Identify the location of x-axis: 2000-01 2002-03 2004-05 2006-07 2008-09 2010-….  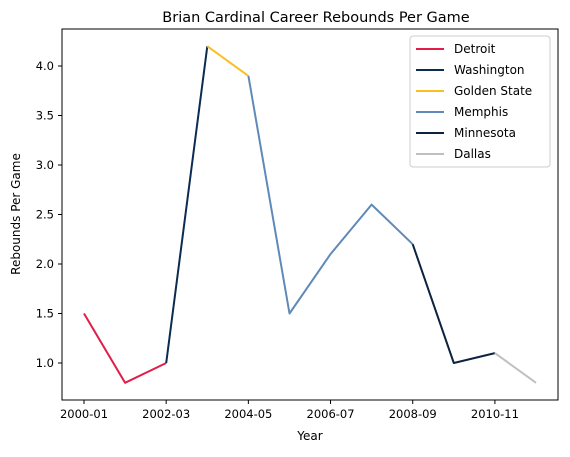
(289, 410).